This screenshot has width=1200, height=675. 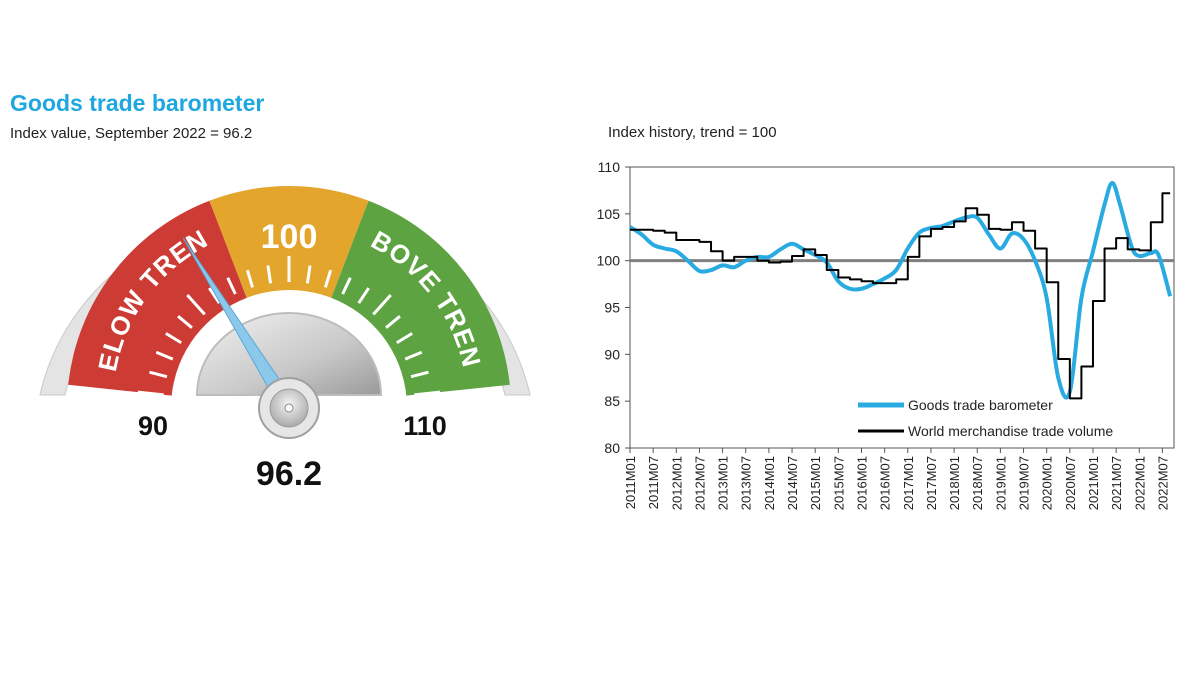 I want to click on page-title: Goods trade barometer, so click(x=137, y=103).